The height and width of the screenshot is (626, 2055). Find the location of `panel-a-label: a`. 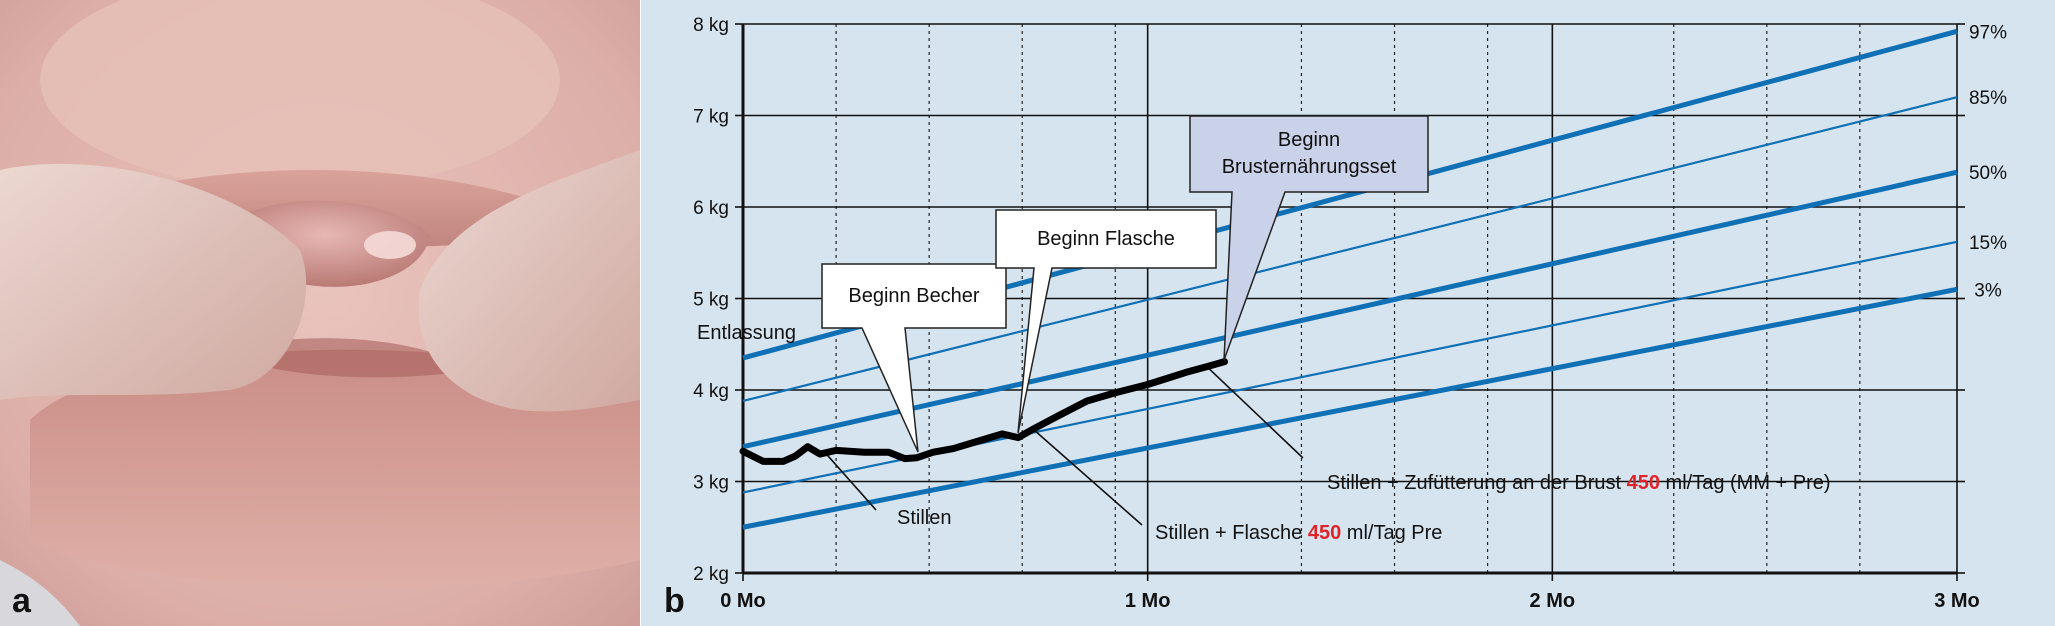

panel-a-label: a is located at coordinates (22, 601).